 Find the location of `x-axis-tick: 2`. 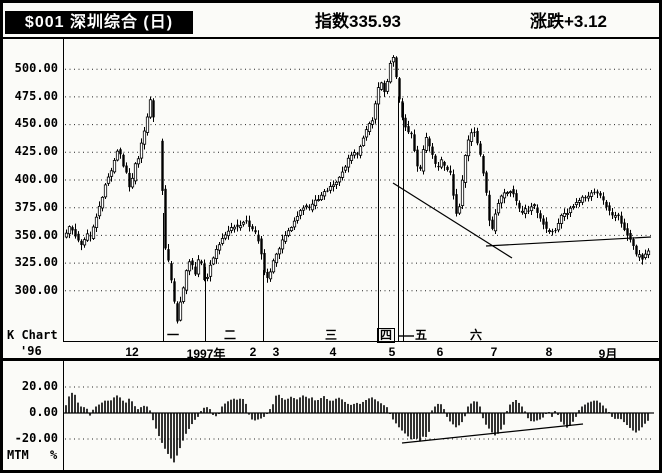

x-axis-tick: 2 is located at coordinates (253, 352).